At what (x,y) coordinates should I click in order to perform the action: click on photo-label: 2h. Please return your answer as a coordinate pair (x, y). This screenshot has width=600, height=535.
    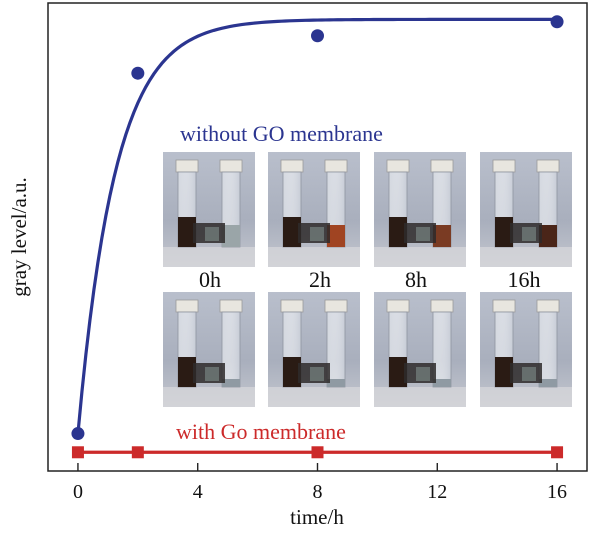
    Looking at the image, I should click on (320, 279).